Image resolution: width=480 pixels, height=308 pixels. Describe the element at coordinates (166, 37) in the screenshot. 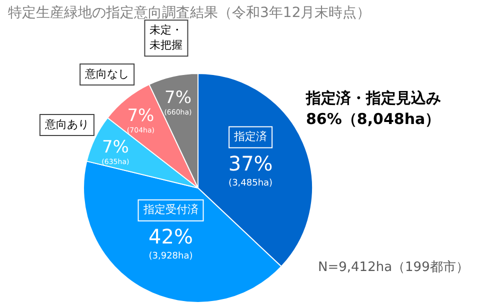

I see `slice-label: 未定・未把握` at that location.